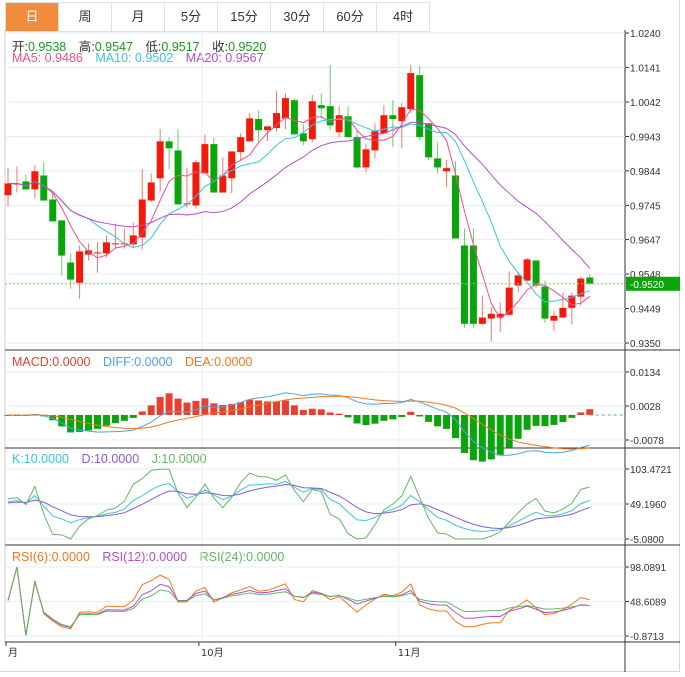 The image size is (685, 677). Describe the element at coordinates (648, 505) in the screenshot. I see `kdj-tick-label: 49.1960` at that location.